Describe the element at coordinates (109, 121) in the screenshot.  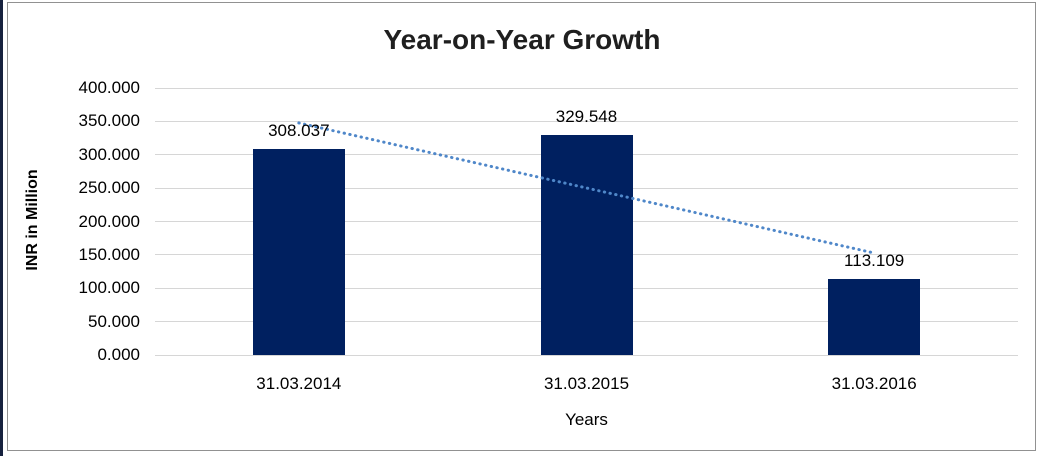
I see `y-tick-label: 350.000` at that location.